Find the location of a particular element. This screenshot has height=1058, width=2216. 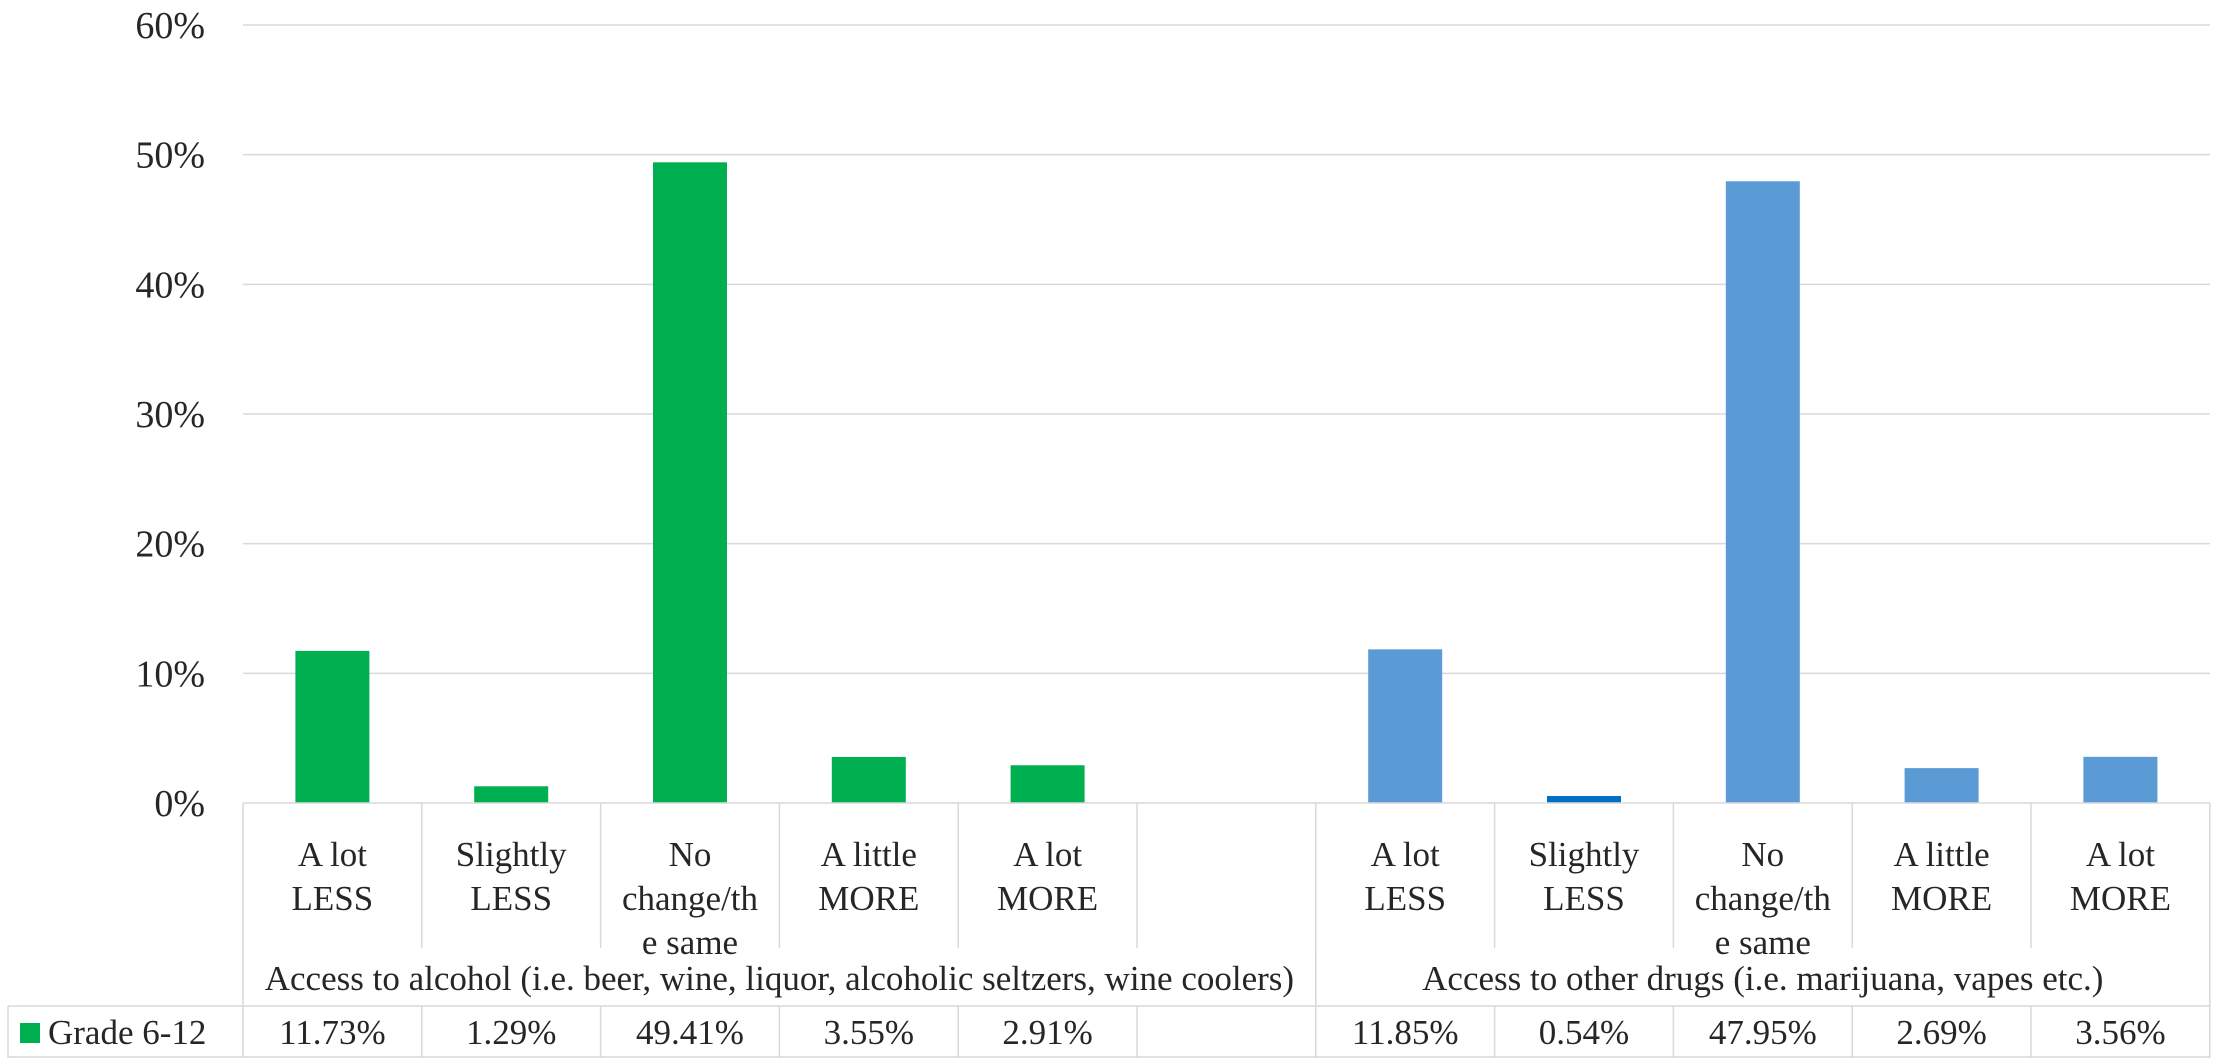

table-cell-value: 0.54% is located at coordinates (1584, 1032).